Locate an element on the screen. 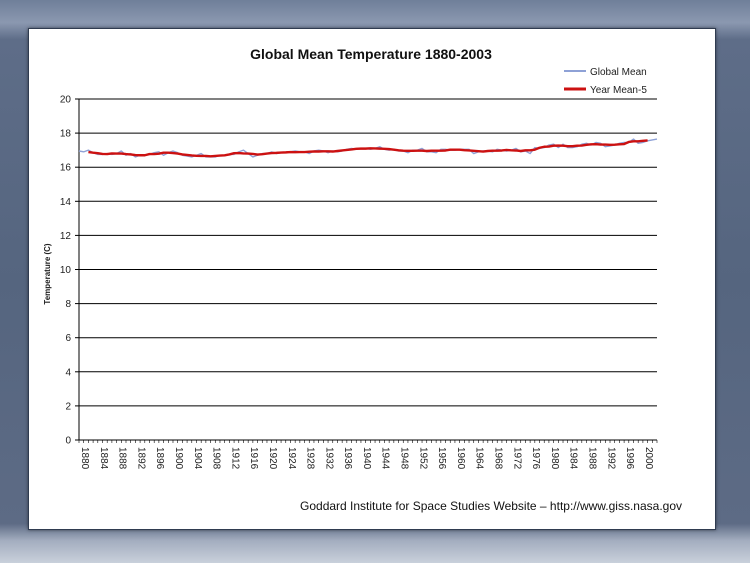 The height and width of the screenshot is (563, 750). y-tick-label-14: 14 is located at coordinates (66, 202).